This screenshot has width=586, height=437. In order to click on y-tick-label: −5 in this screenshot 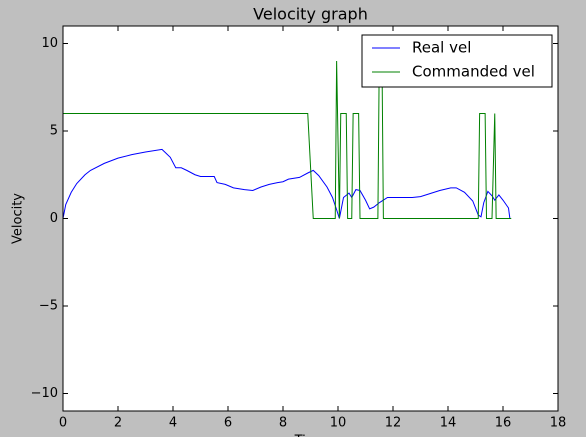, I will do `click(48, 306)`.